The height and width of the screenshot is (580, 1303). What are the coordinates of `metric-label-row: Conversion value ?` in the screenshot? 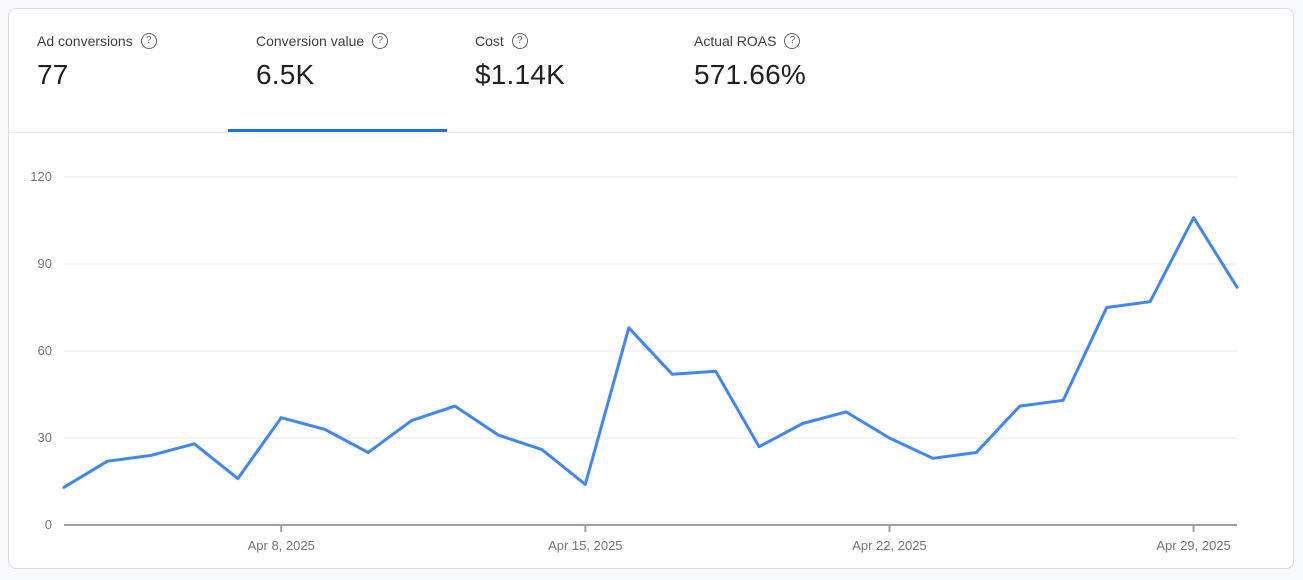 It's located at (351, 41).